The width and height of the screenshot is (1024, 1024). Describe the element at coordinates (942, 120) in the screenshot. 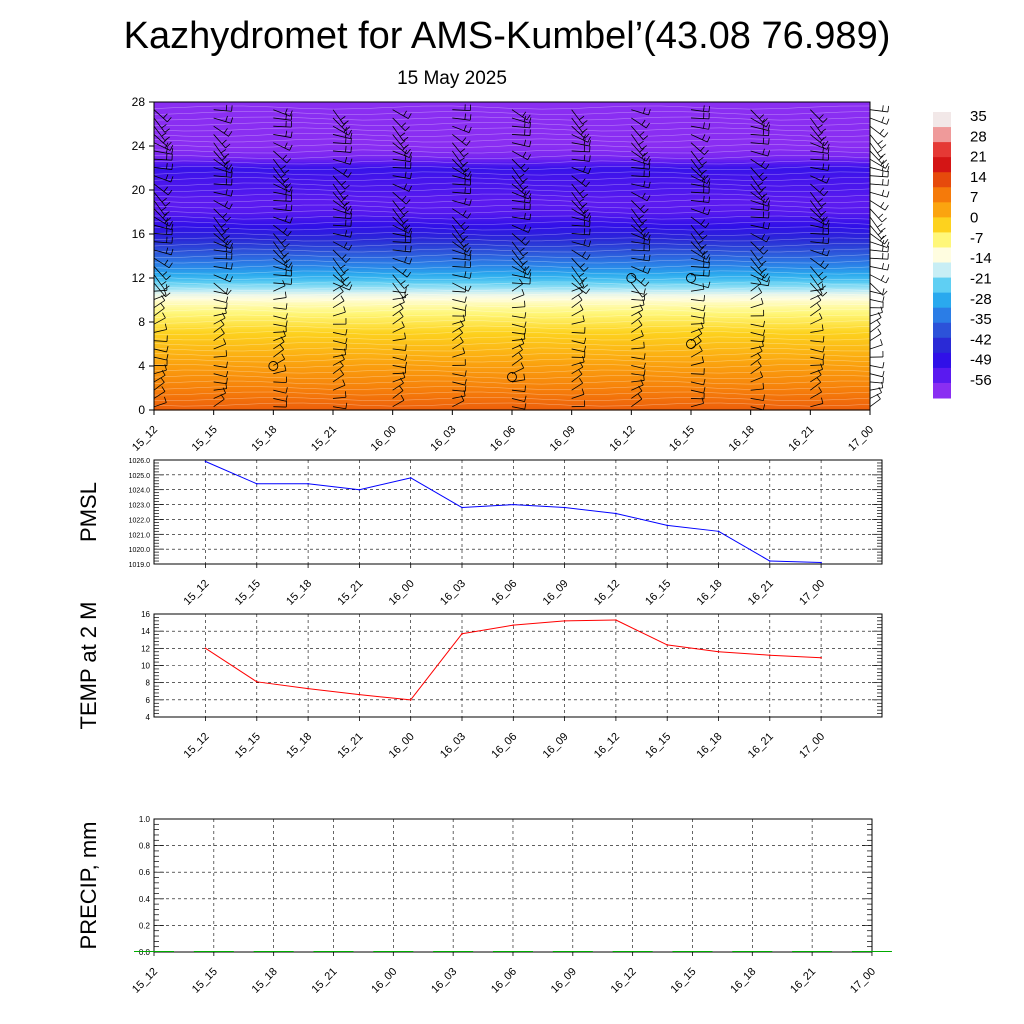

I see `colorbar-swatch` at that location.